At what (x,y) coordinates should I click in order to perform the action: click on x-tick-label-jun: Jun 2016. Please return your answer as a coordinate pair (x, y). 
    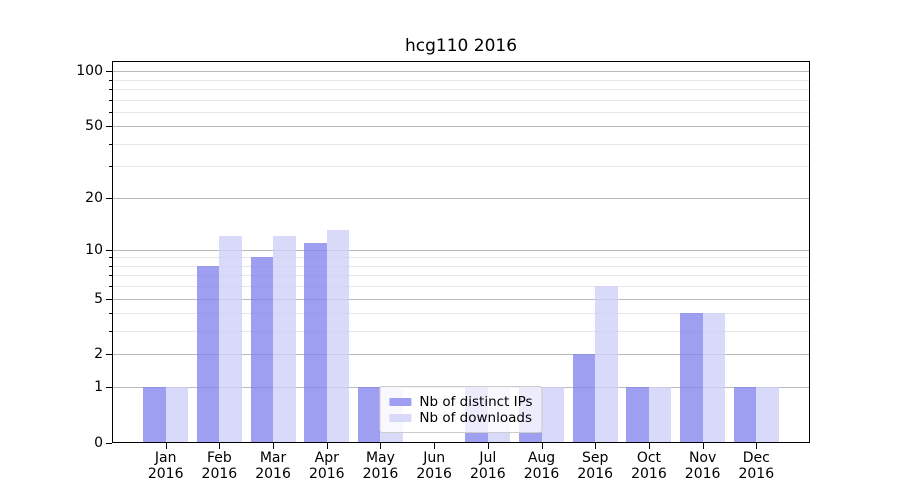
    Looking at the image, I should click on (434, 466).